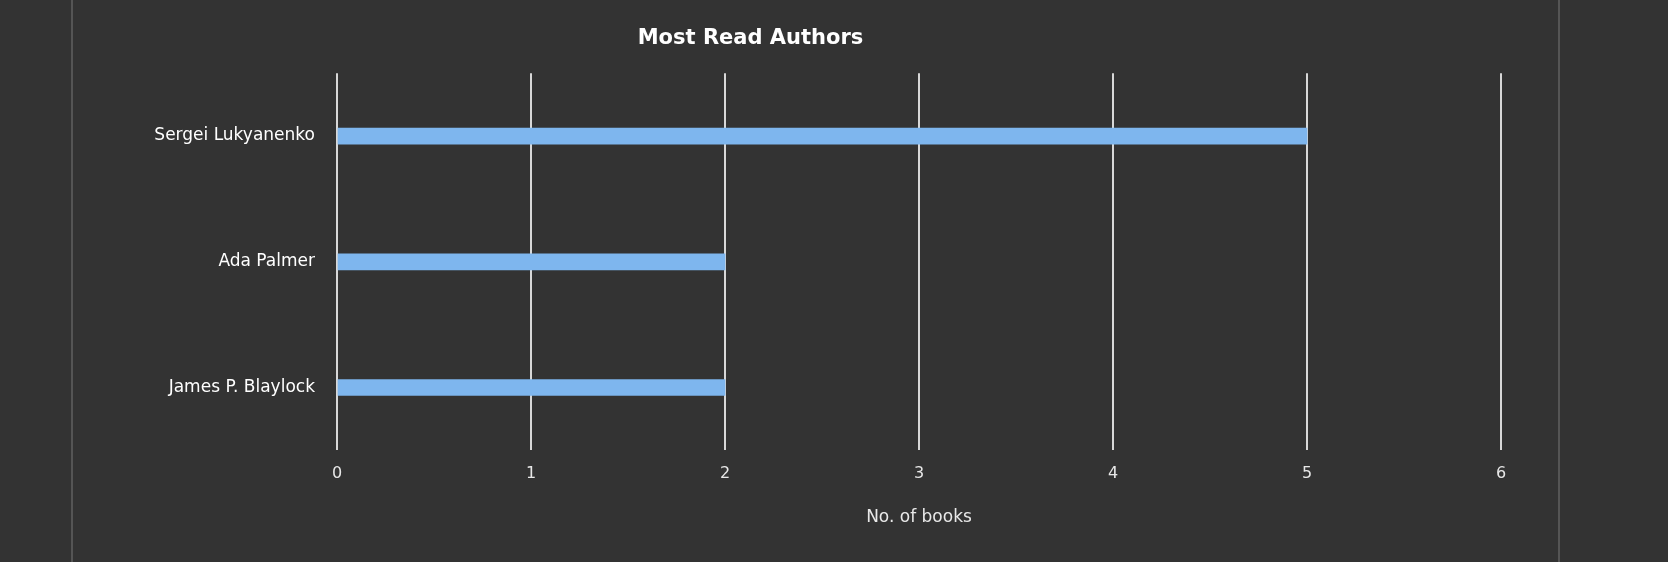 This screenshot has height=562, width=1668. Describe the element at coordinates (241, 385) in the screenshot. I see `y-tick-label: James P. Blaylock` at that location.